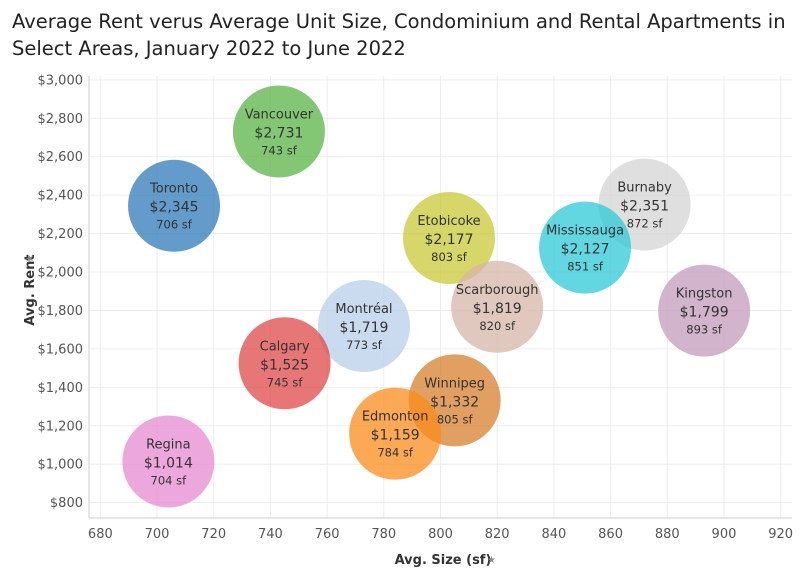  What do you see at coordinates (363, 309) in the screenshot?
I see `bubble-name-label: Montréal` at bounding box center [363, 309].